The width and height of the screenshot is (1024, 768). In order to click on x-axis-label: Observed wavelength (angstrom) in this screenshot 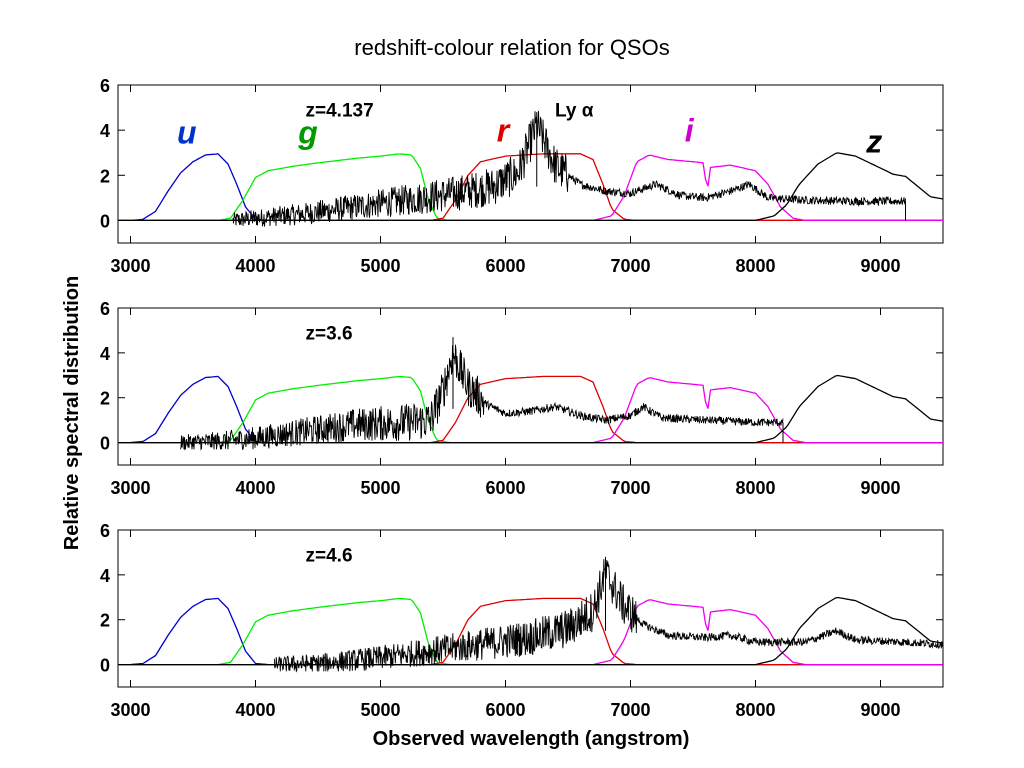, I will do `click(531, 739)`.